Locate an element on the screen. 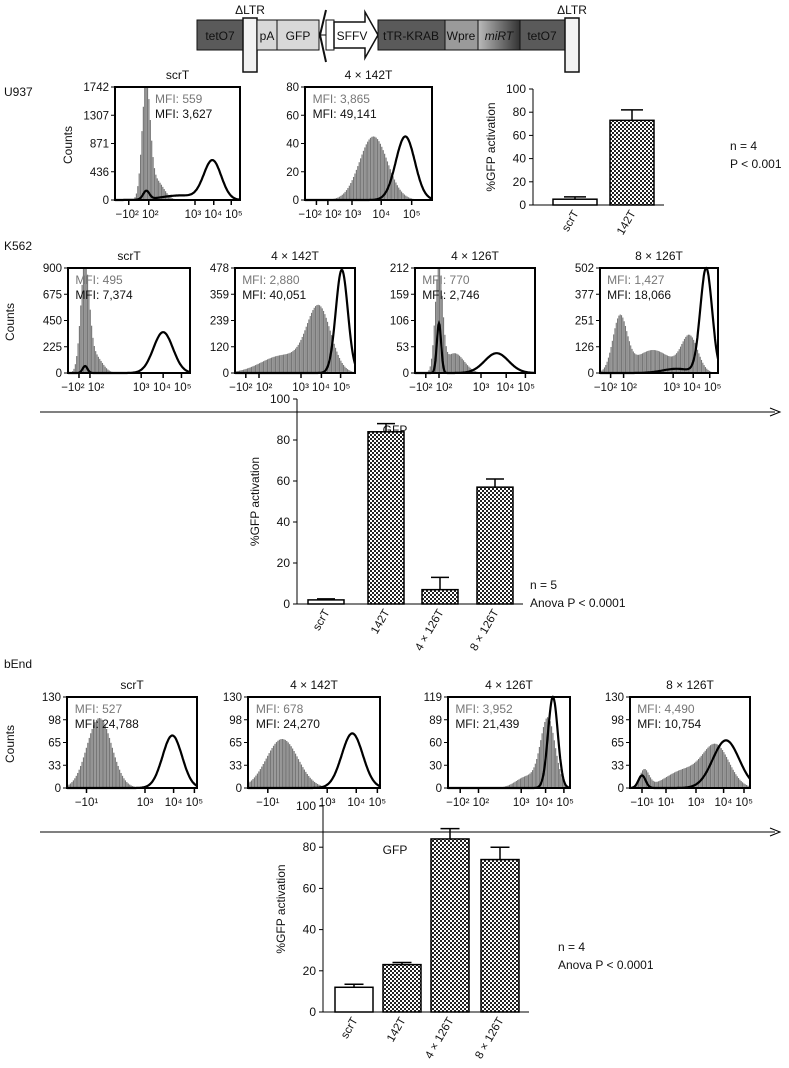  y-tick-label: 239 is located at coordinates (219, 322).